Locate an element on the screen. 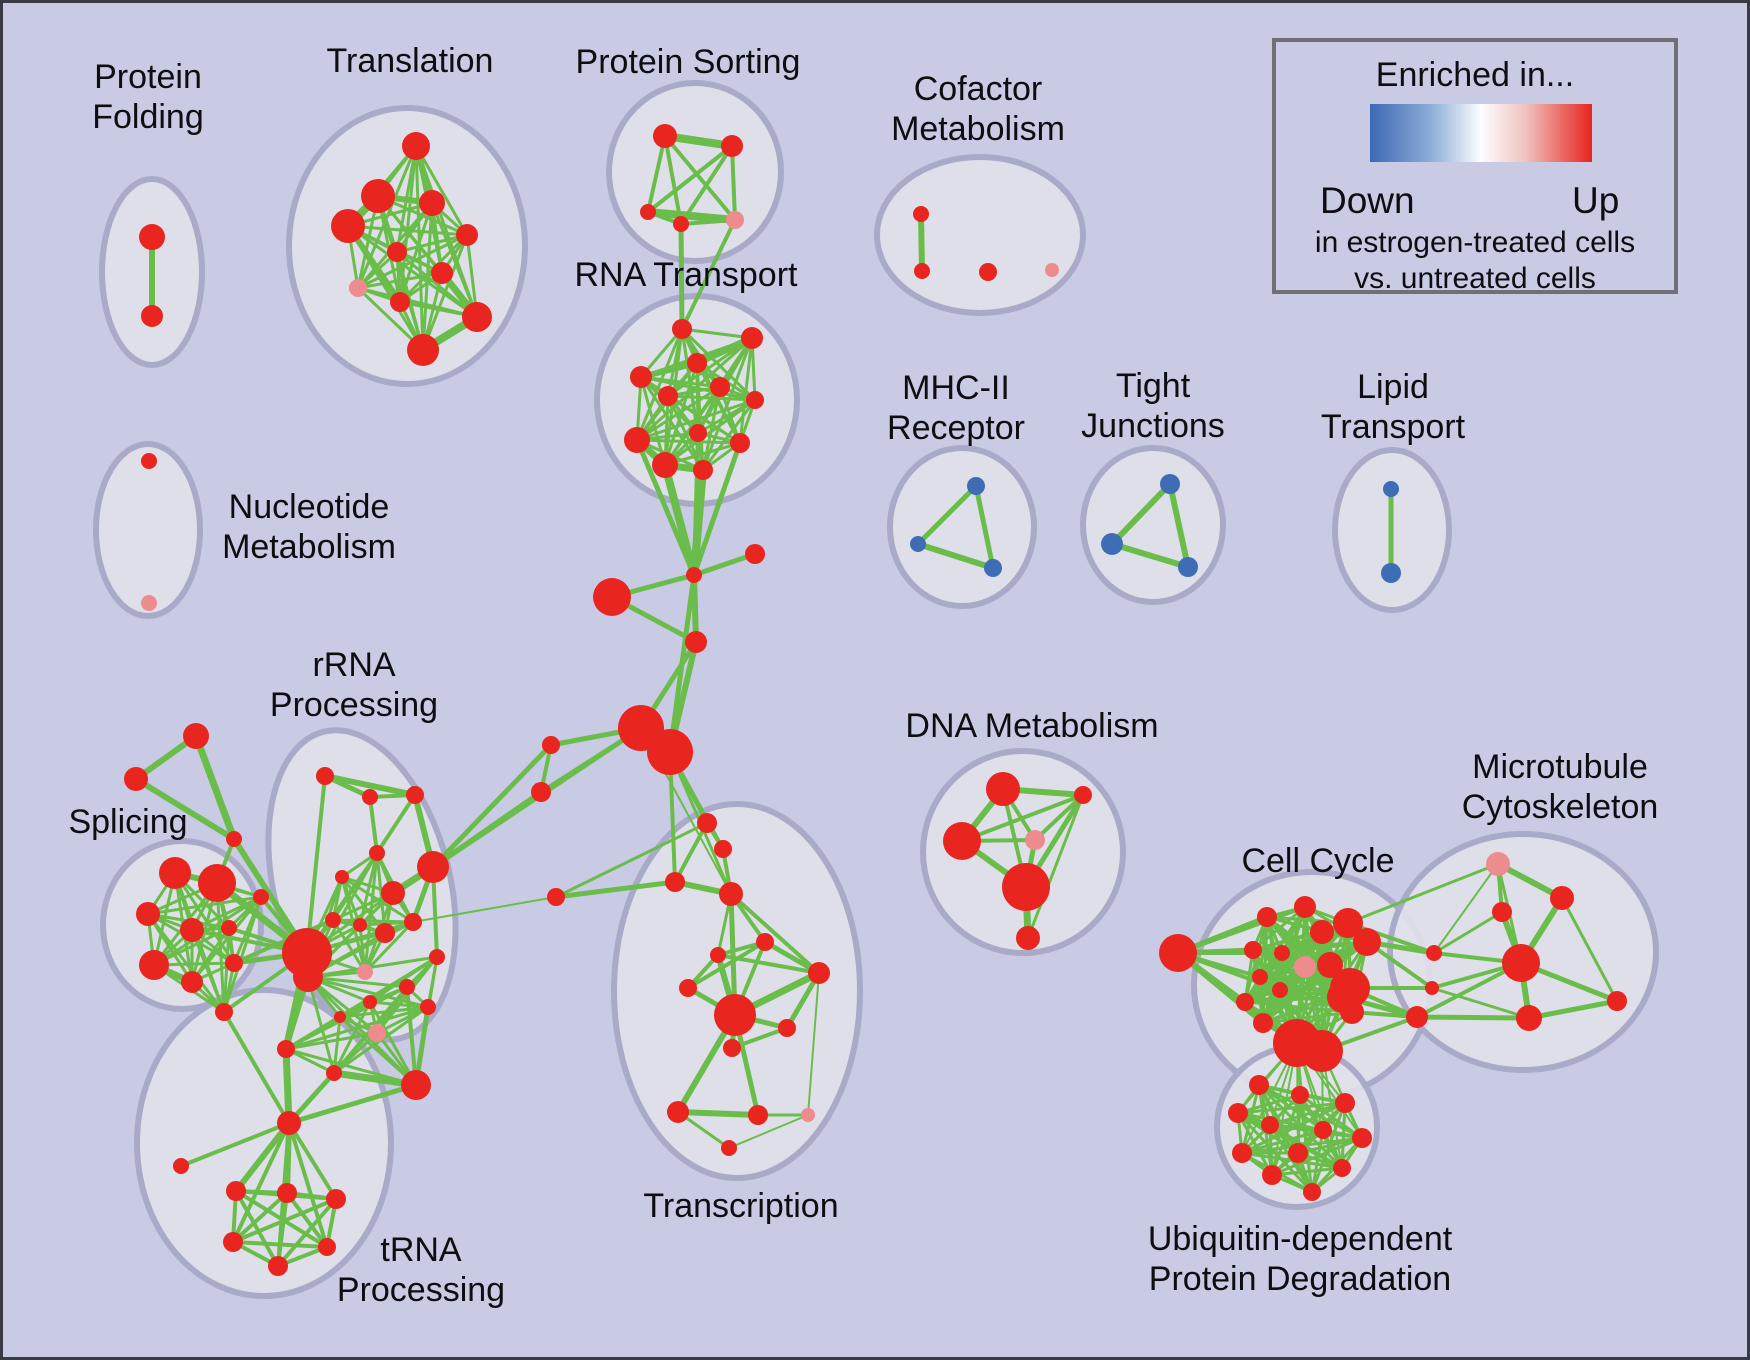  node-m2 is located at coordinates (1502, 912).